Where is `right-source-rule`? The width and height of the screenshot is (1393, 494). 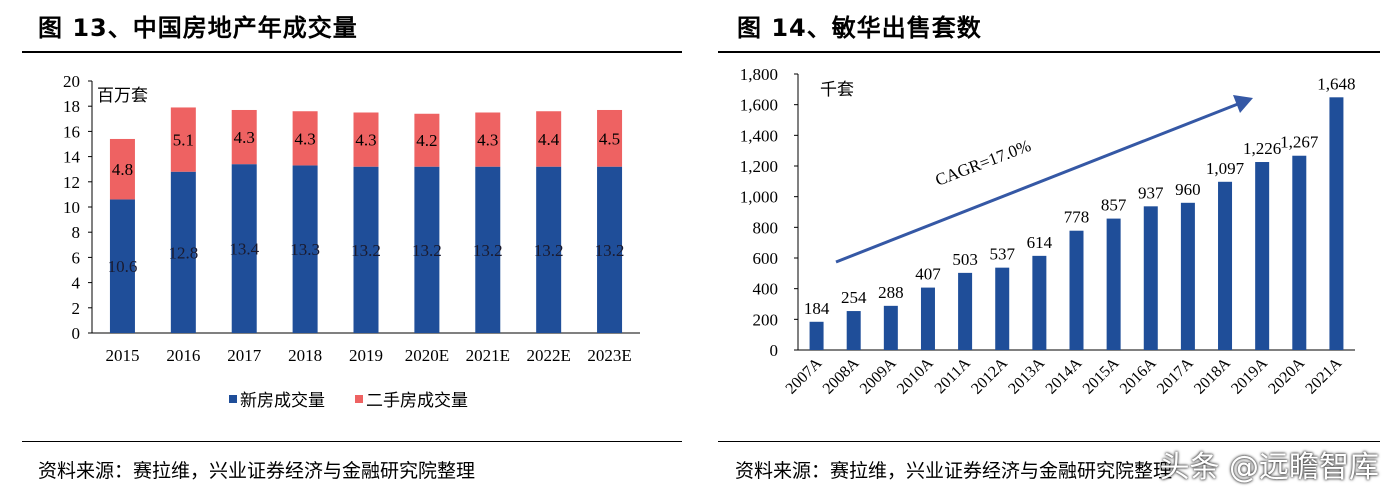
right-source-rule is located at coordinates (1049, 441).